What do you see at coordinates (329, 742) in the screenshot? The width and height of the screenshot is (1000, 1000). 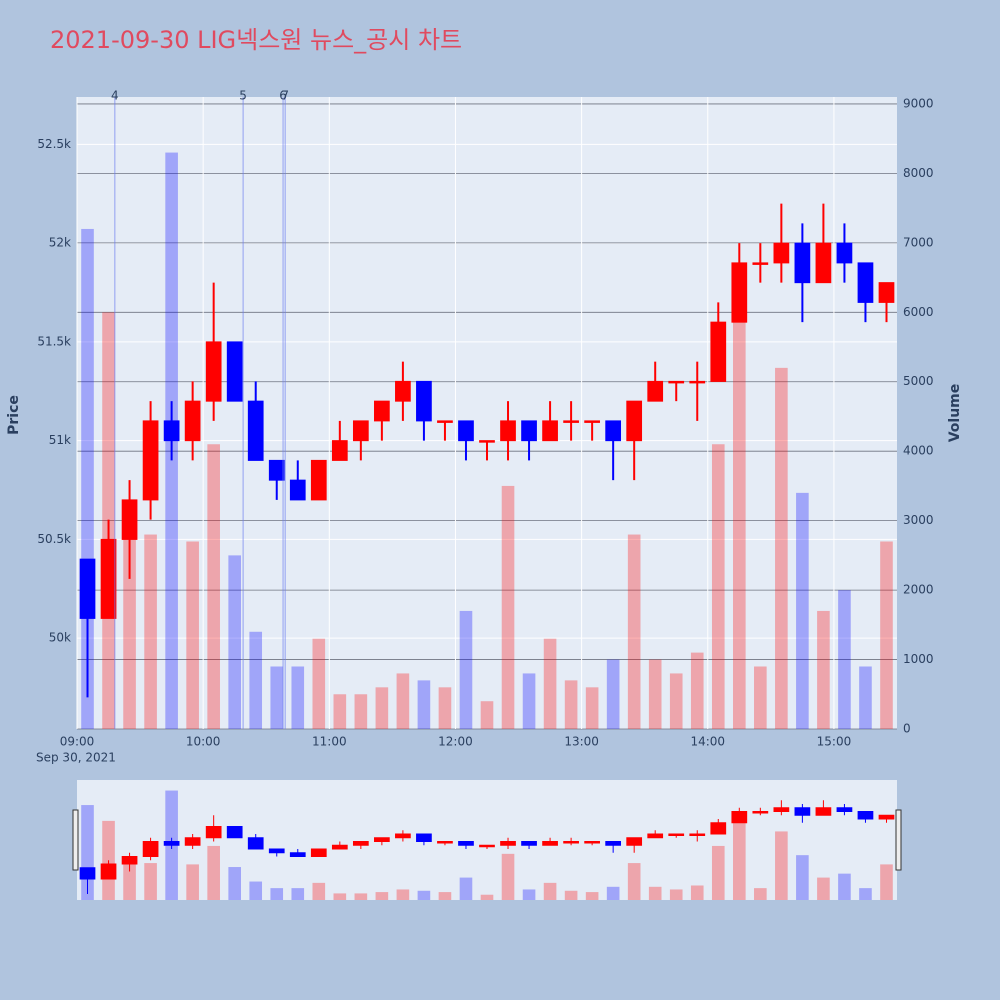 I see `x-tick-label: 11:00` at bounding box center [329, 742].